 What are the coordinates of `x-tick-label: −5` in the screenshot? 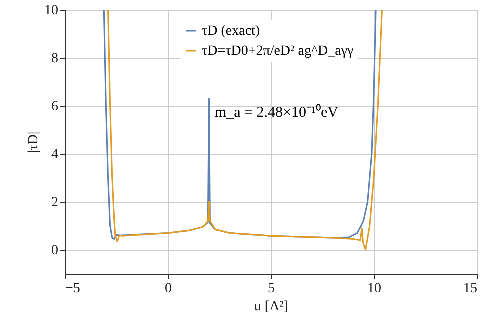 It's located at (73, 289).